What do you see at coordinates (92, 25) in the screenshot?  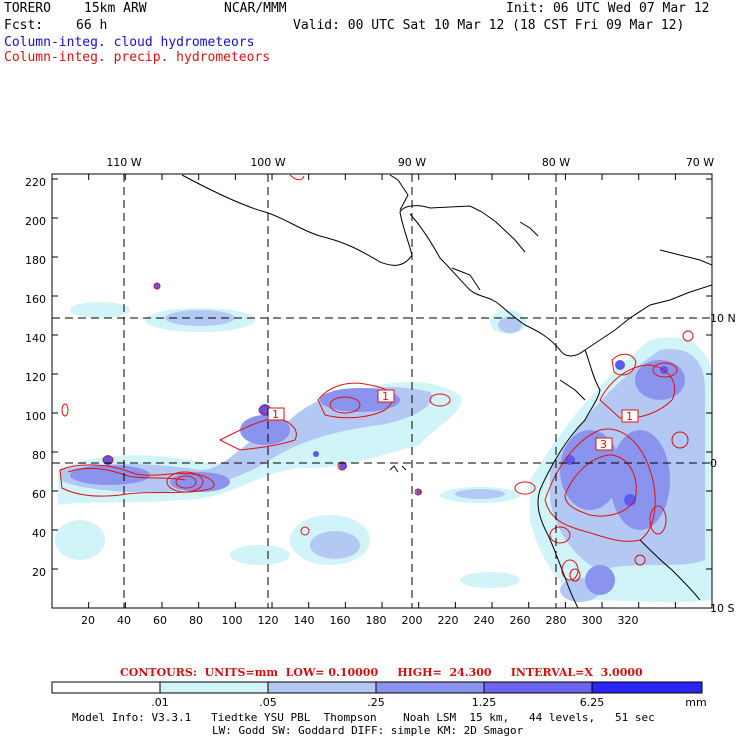 I see `fcst-value: 66 h` at bounding box center [92, 25].